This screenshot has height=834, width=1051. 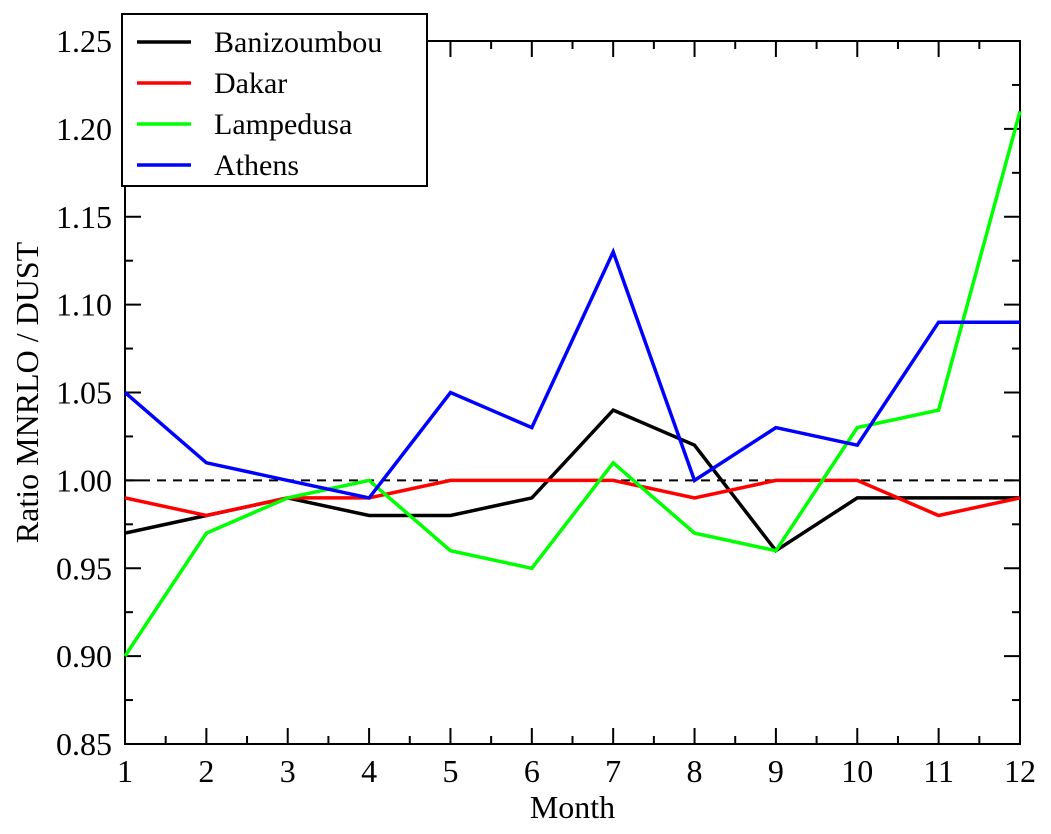 What do you see at coordinates (288, 771) in the screenshot?
I see `x-tick-label: 3` at bounding box center [288, 771].